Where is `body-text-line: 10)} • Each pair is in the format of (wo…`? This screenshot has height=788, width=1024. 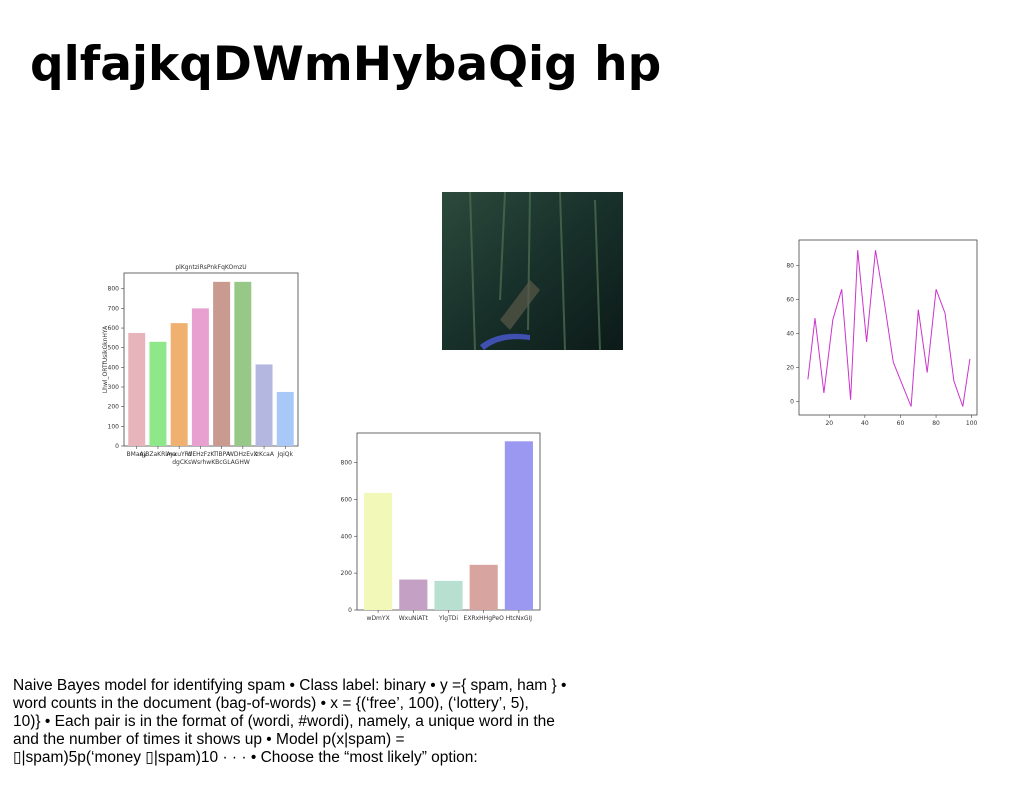
body-text-line: 10)} • Each pair is in the format of (wo… is located at coordinates (284, 721).